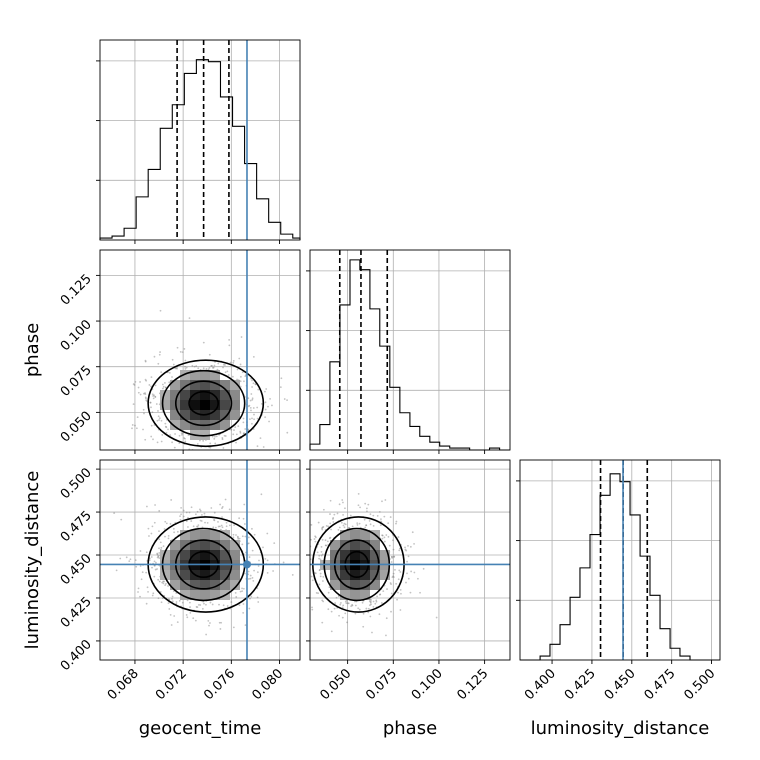 The height and width of the screenshot is (760, 760). Describe the element at coordinates (699, 684) in the screenshot. I see `x-tick-2-4: 0.500` at that location.